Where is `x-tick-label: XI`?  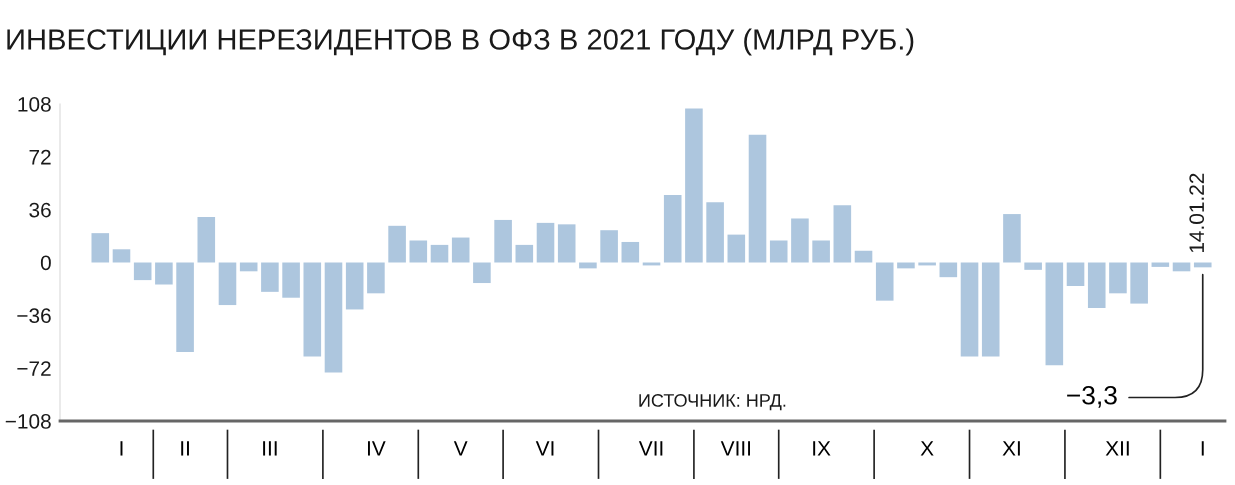 x-tick-label: XI is located at coordinates (1011, 448).